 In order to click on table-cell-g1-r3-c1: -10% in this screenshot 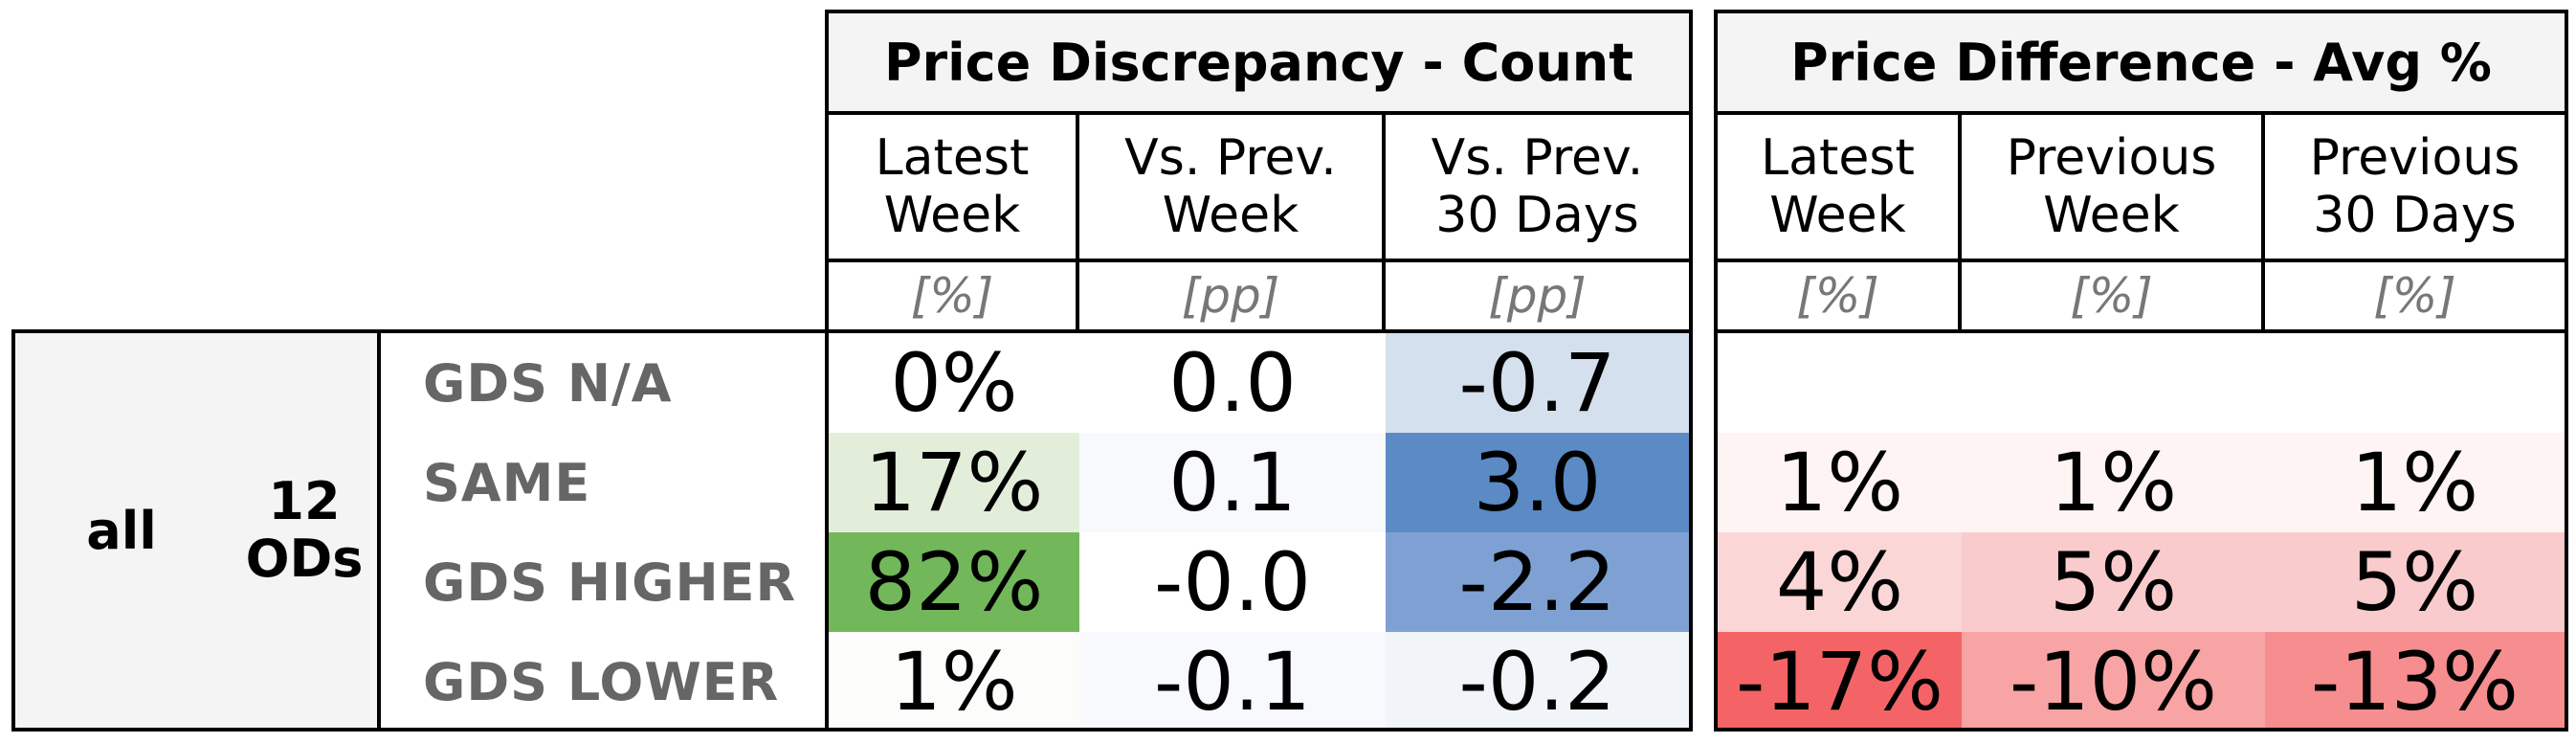, I will do `click(2113, 682)`.